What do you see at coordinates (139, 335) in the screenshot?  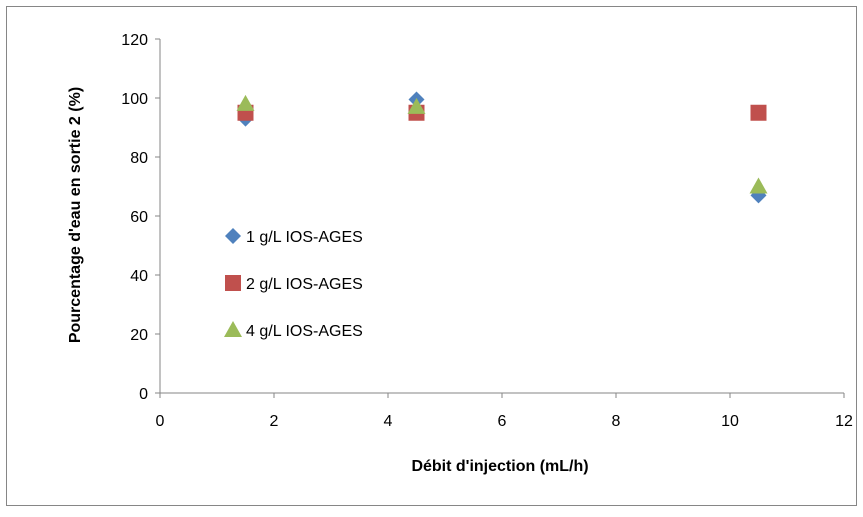 I see `y-tick-label: 20` at bounding box center [139, 335].